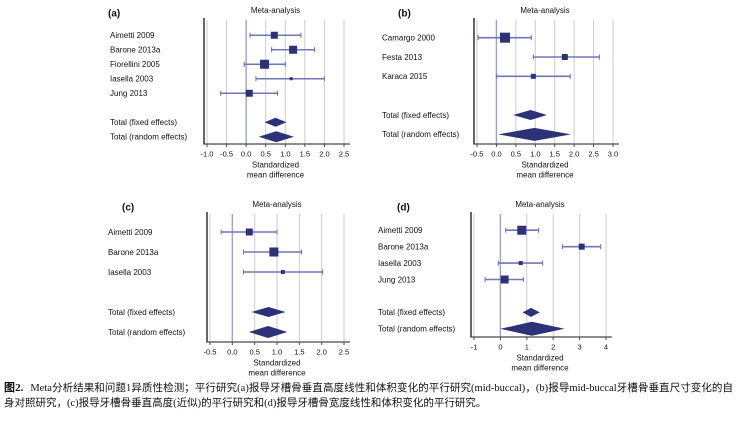 The width and height of the screenshot is (737, 423). I want to click on x-tick-label: 2, so click(553, 347).